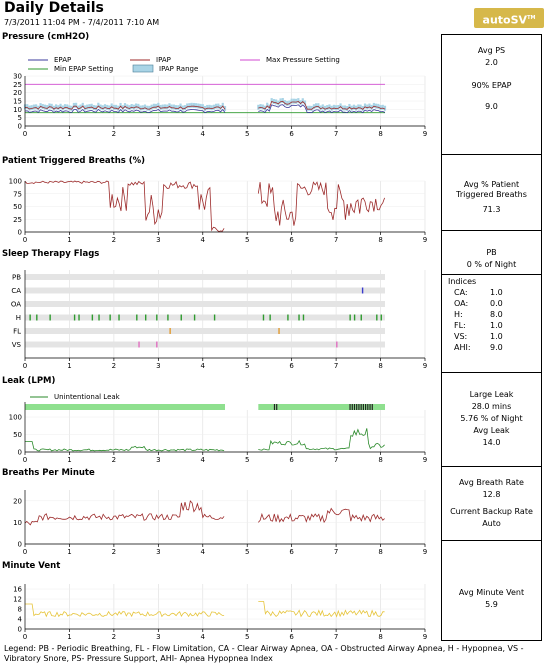  What do you see at coordinates (321, 515) in the screenshot?
I see `breaths-line` at bounding box center [321, 515].